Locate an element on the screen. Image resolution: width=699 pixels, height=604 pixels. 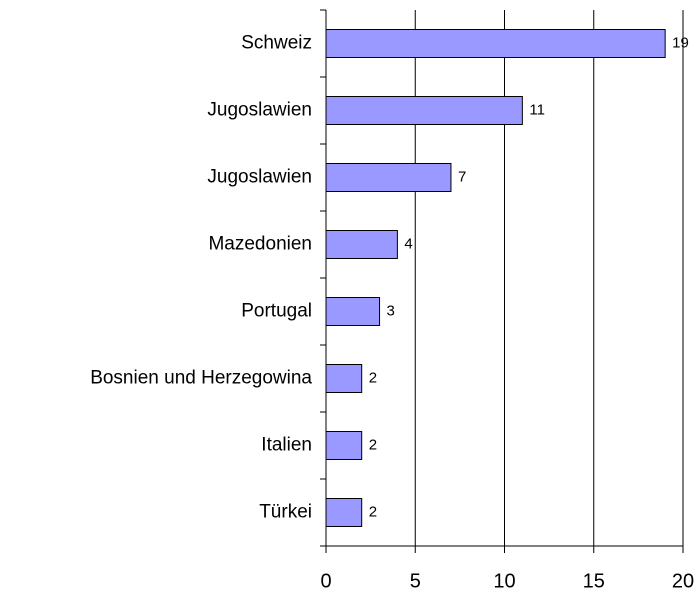
y-tick-label: Türkei is located at coordinates (285, 512).